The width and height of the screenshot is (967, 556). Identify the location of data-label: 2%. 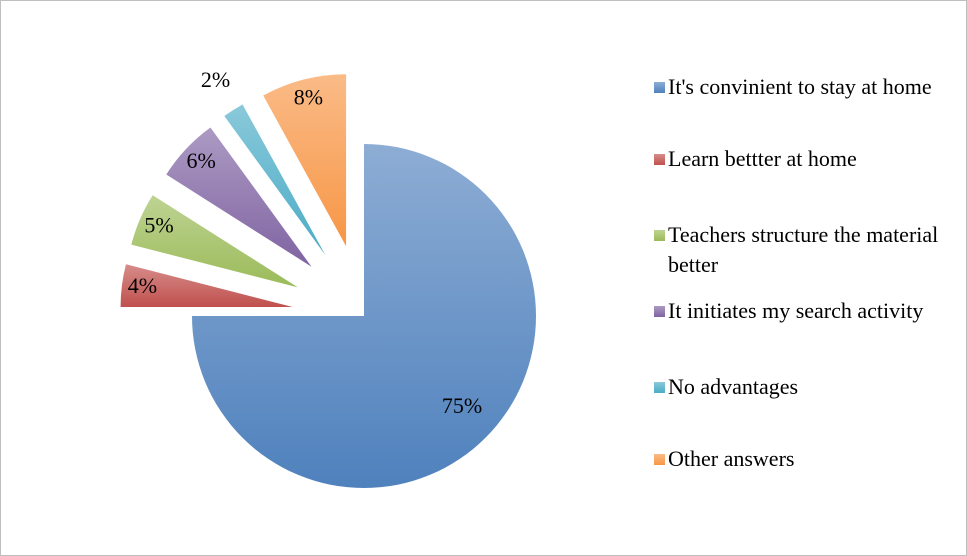
(215, 79).